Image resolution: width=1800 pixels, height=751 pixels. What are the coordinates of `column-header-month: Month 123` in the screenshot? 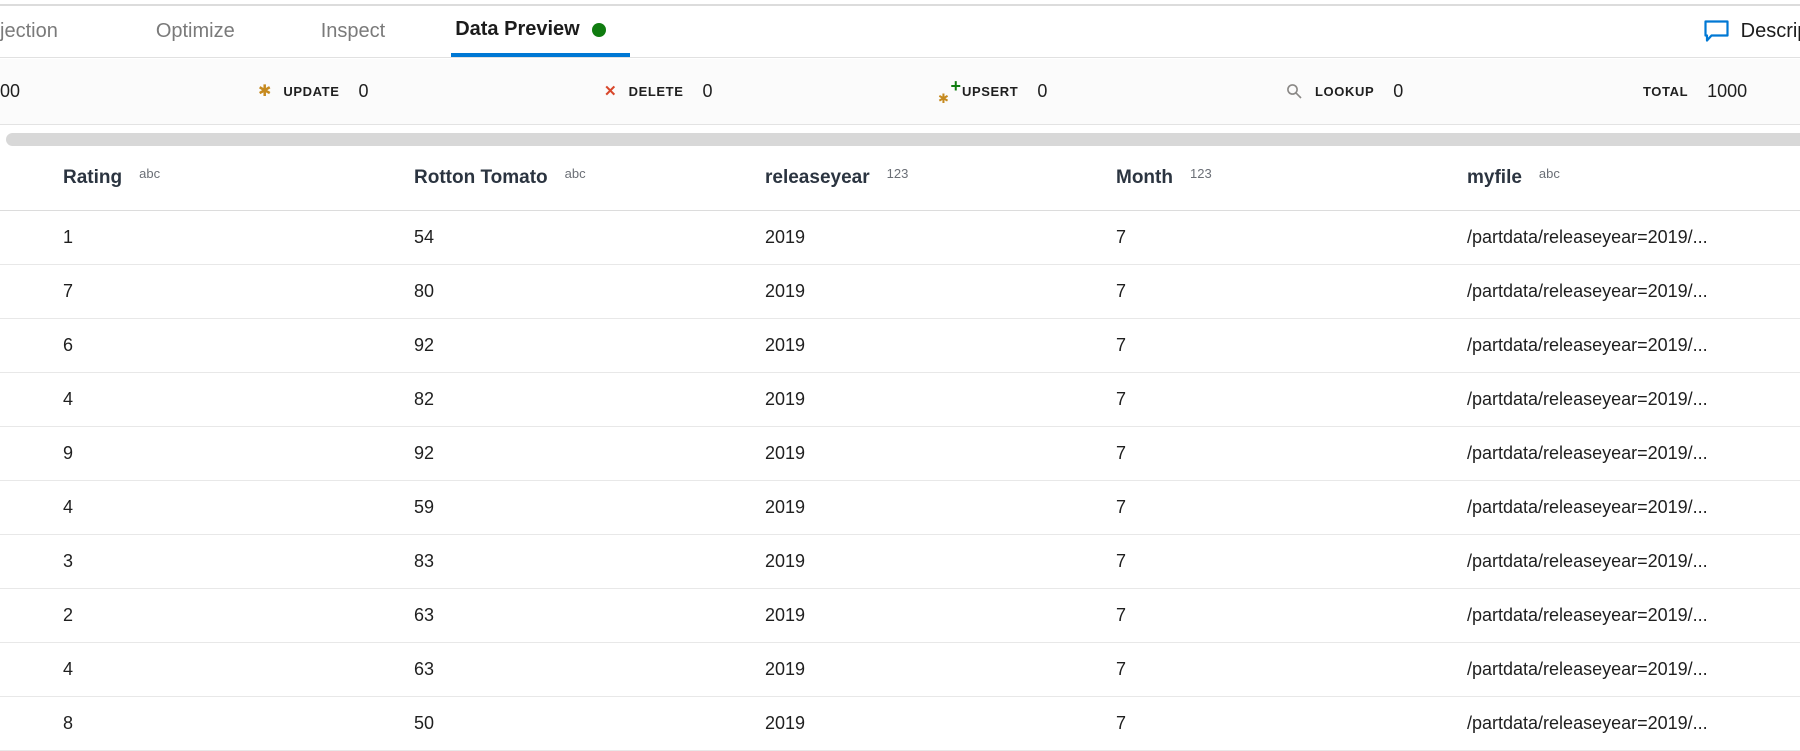 It's located at (1228, 178).